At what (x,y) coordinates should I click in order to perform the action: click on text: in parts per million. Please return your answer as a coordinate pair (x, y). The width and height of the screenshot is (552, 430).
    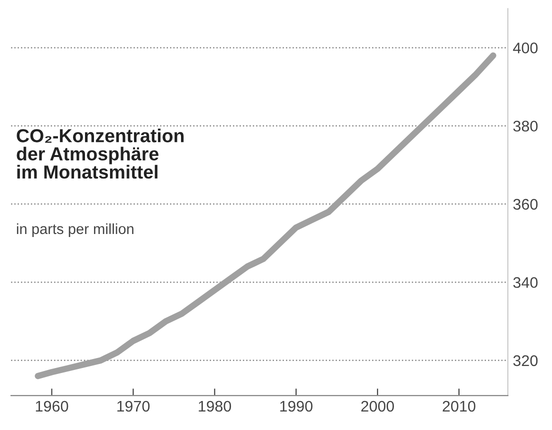
    Looking at the image, I should click on (75, 230).